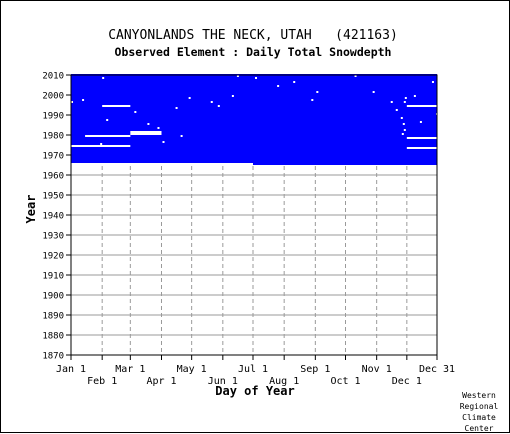 The height and width of the screenshot is (434, 510). What do you see at coordinates (53, 237) in the screenshot?
I see `y-tick-label: 1930` at bounding box center [53, 237].